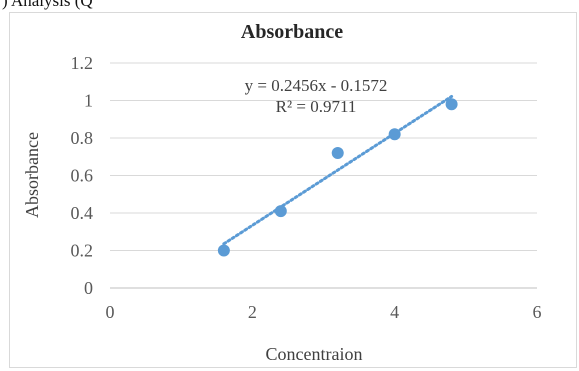  What do you see at coordinates (47, 5) in the screenshot?
I see `cropped-caption-text: ) Analysis (Q` at bounding box center [47, 5].